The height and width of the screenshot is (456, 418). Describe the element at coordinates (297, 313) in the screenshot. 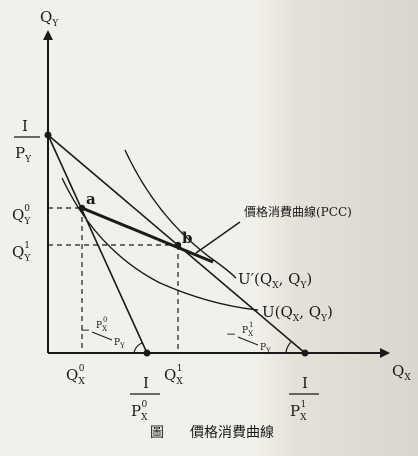

I see `u-label: U(QX, QY)` at that location.